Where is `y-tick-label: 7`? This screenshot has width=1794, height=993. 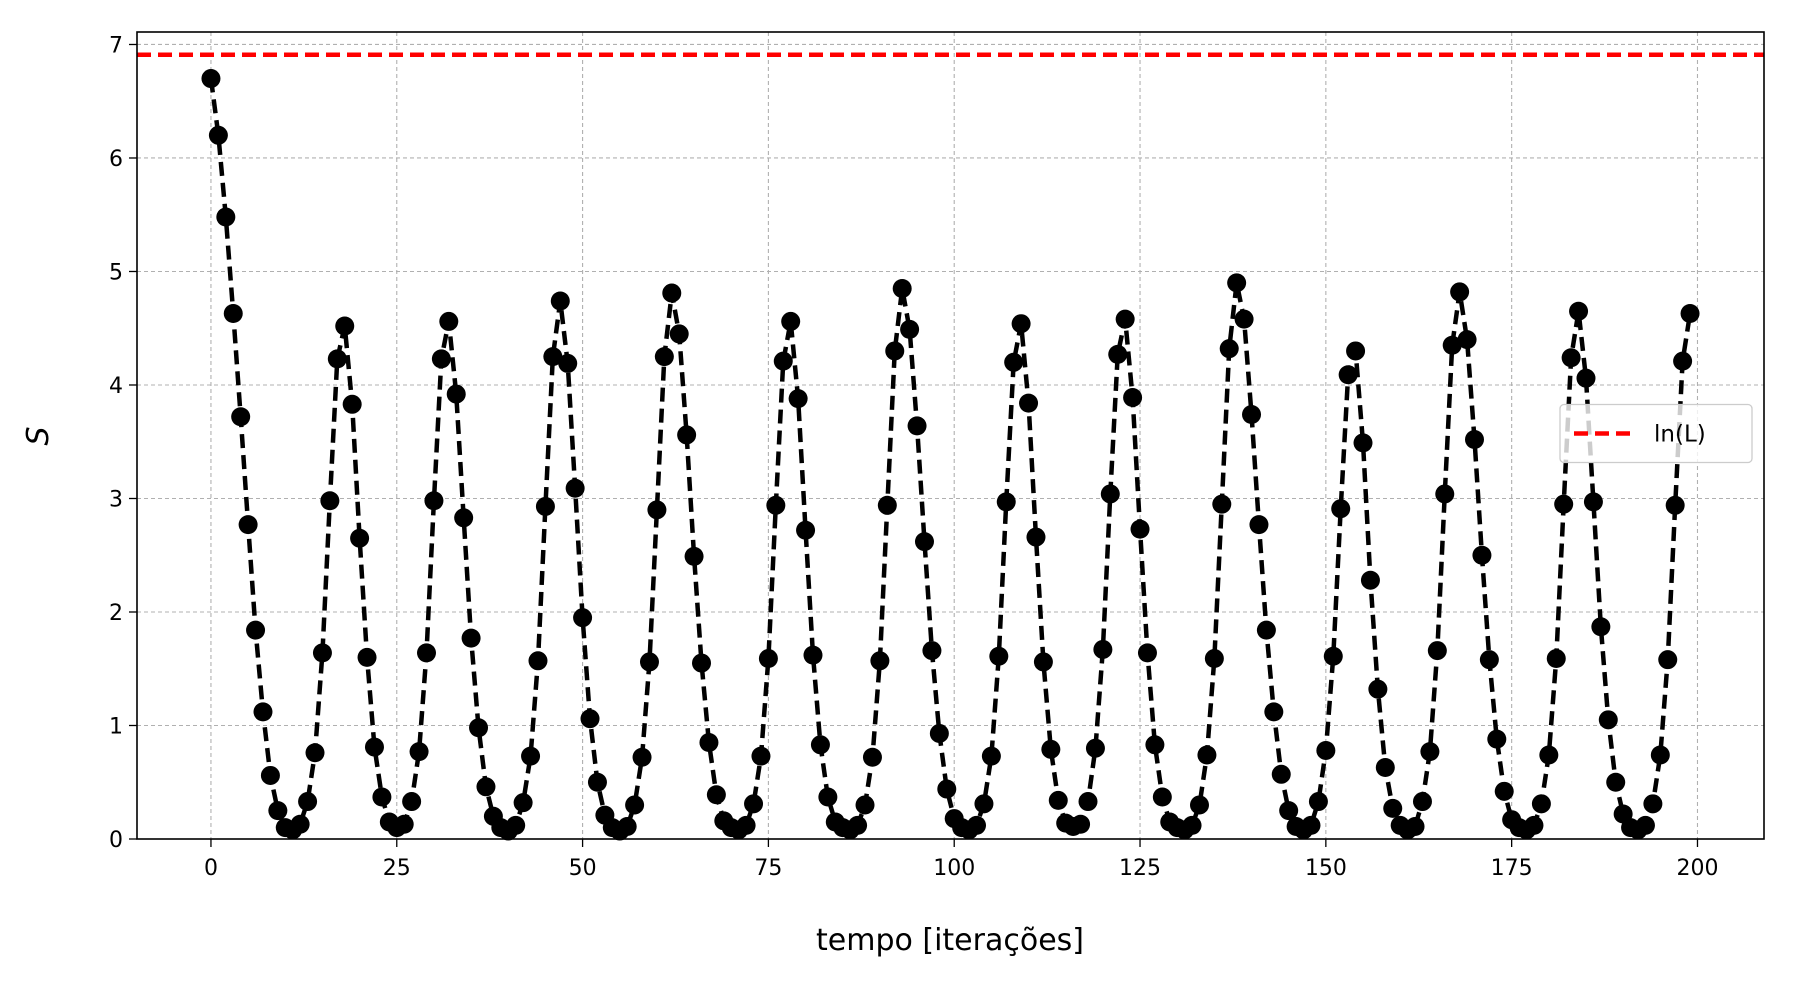
y-tick-label: 7 is located at coordinates (116, 45).